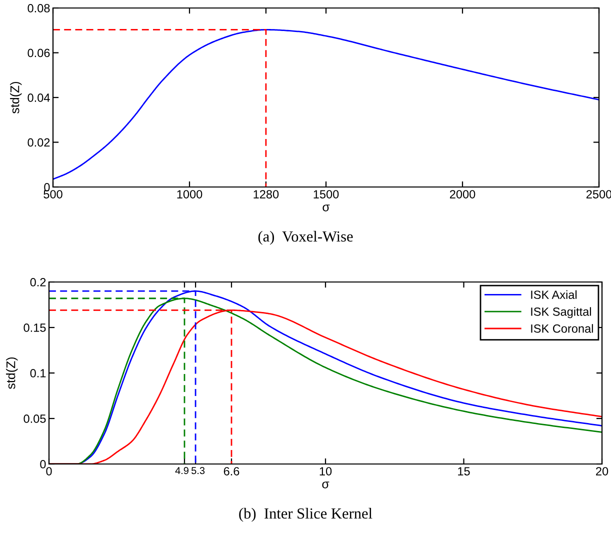 This screenshot has height=535, width=611. I want to click on x-tick-label: 20, so click(602, 471).